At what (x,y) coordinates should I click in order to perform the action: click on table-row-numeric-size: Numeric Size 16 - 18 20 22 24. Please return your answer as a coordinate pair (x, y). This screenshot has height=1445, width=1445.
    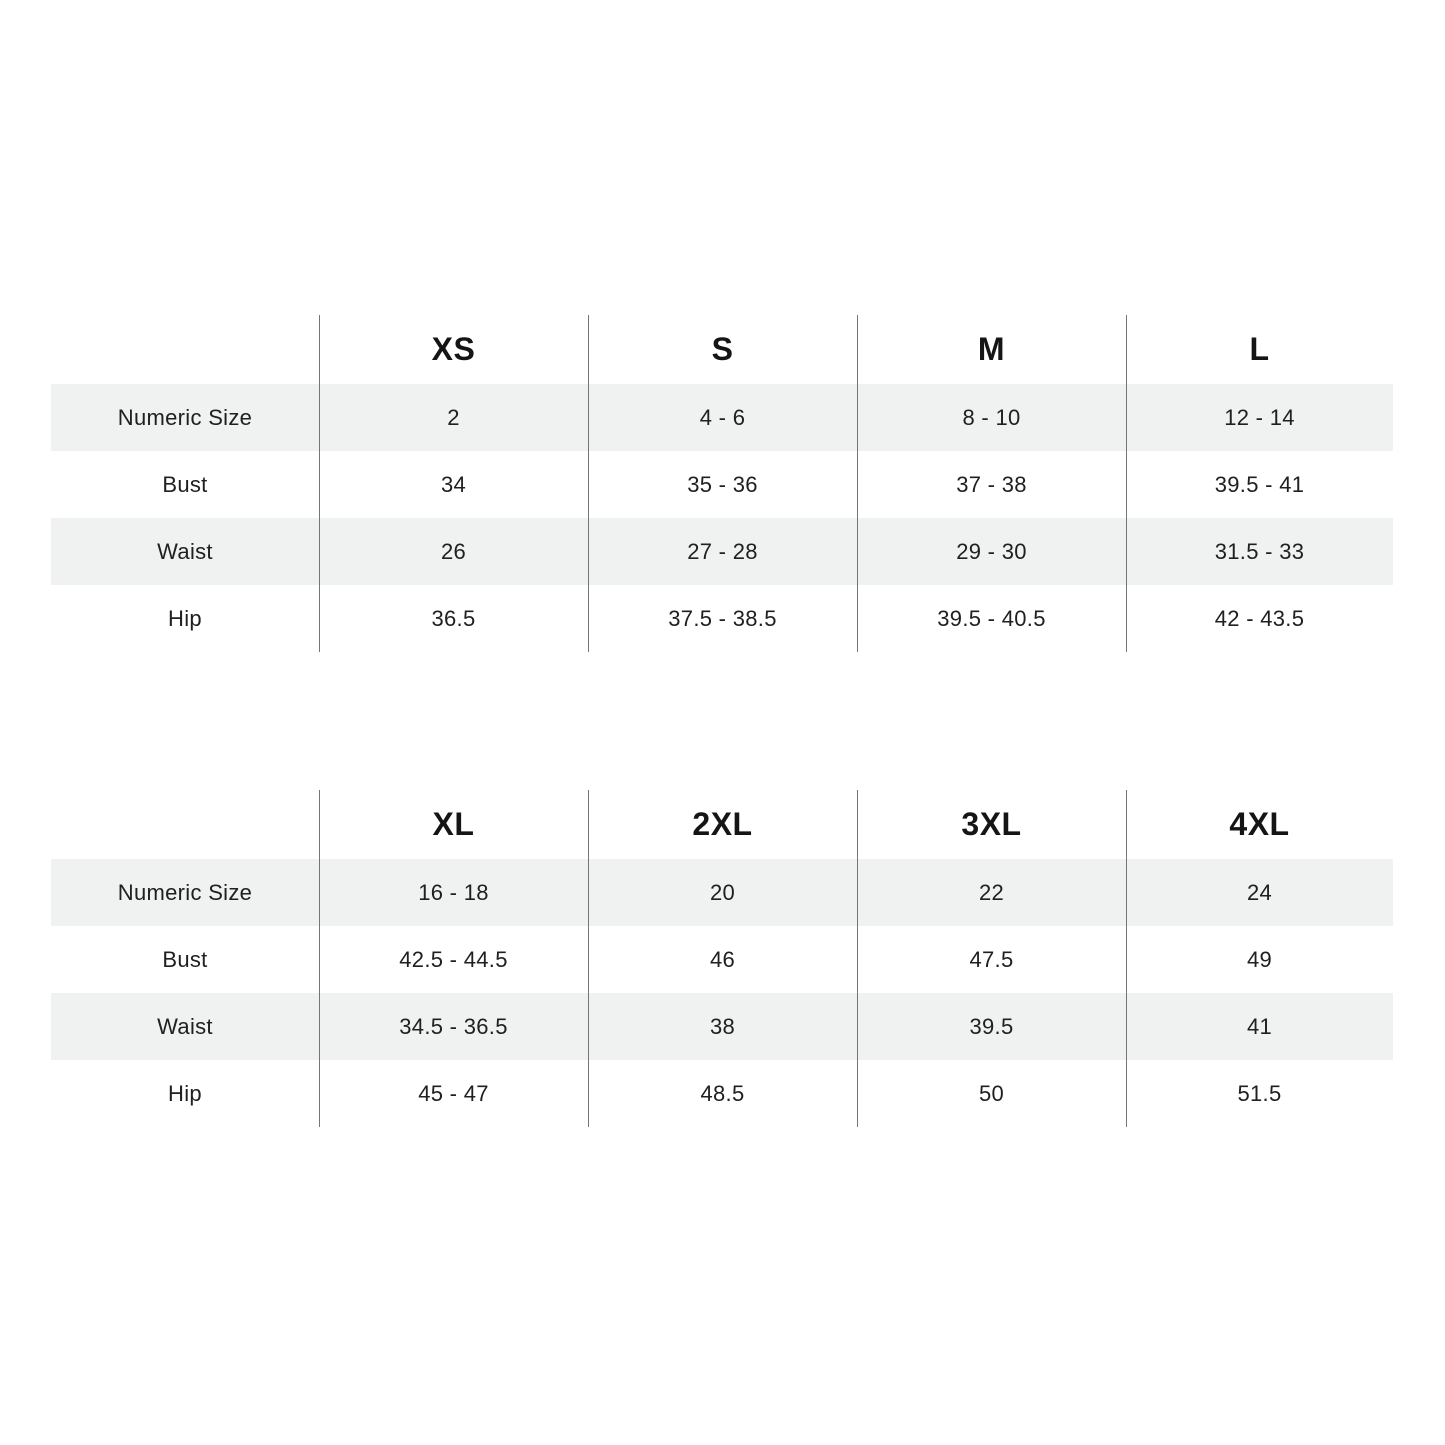
    Looking at the image, I should click on (722, 892).